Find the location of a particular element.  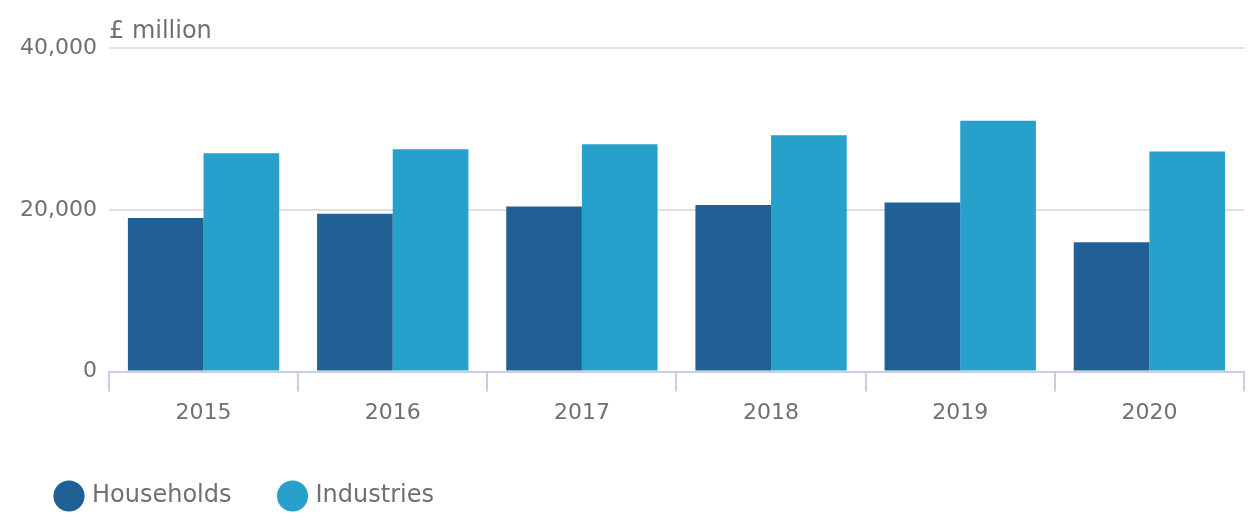

legend-label: Households is located at coordinates (162, 494).